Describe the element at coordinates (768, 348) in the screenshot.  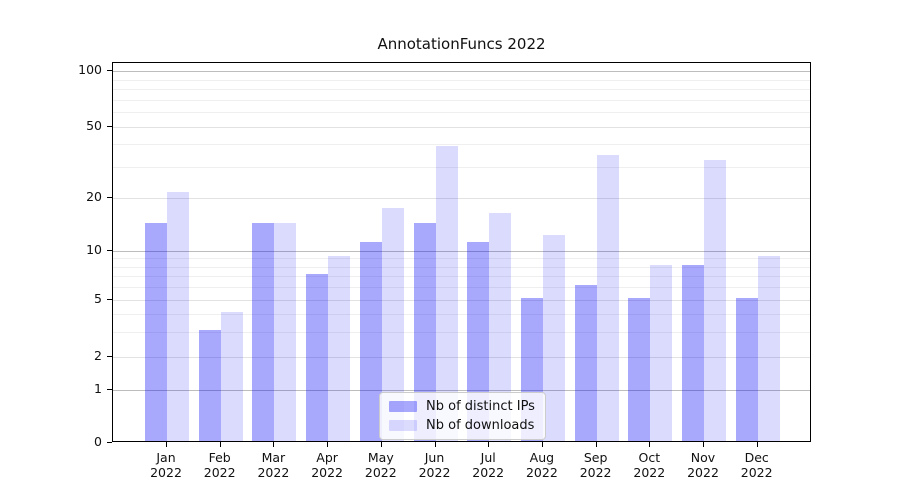
I see `bar-dec-downloads` at that location.